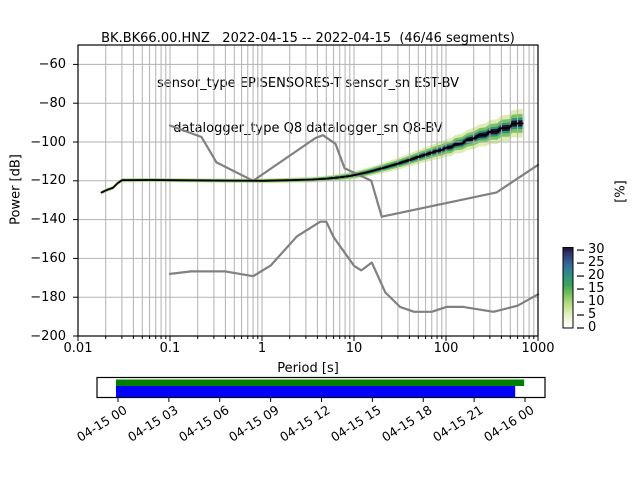 The width and height of the screenshot is (640, 480). I want to click on psd-density-band, so click(312, 152).